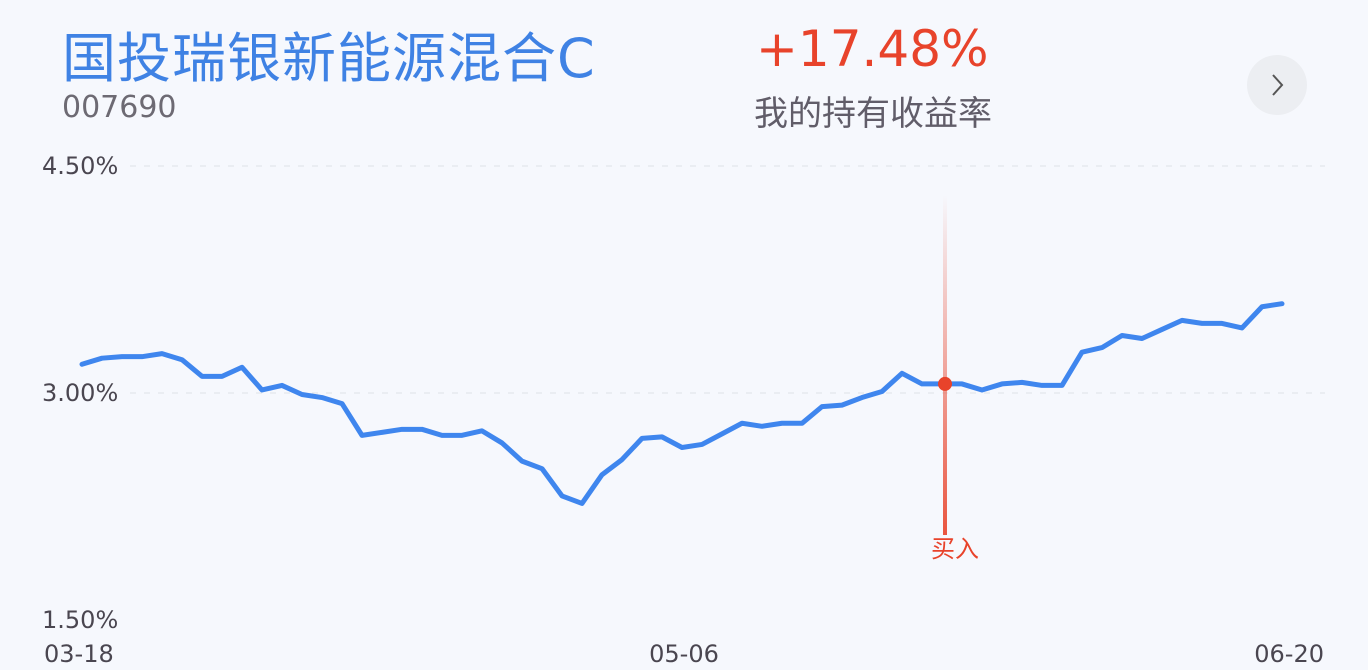  I want to click on y-tick-label: 3.00%, so click(80, 393).